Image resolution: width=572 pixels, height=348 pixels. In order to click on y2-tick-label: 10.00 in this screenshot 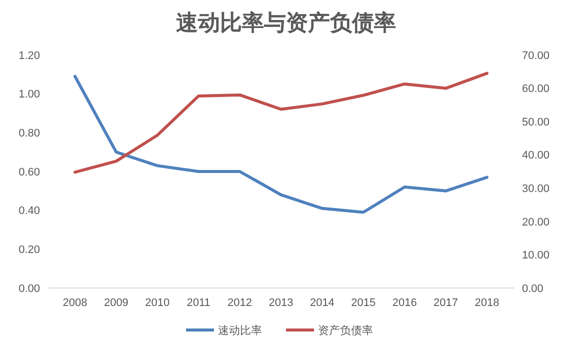, I will do `click(536, 256)`.